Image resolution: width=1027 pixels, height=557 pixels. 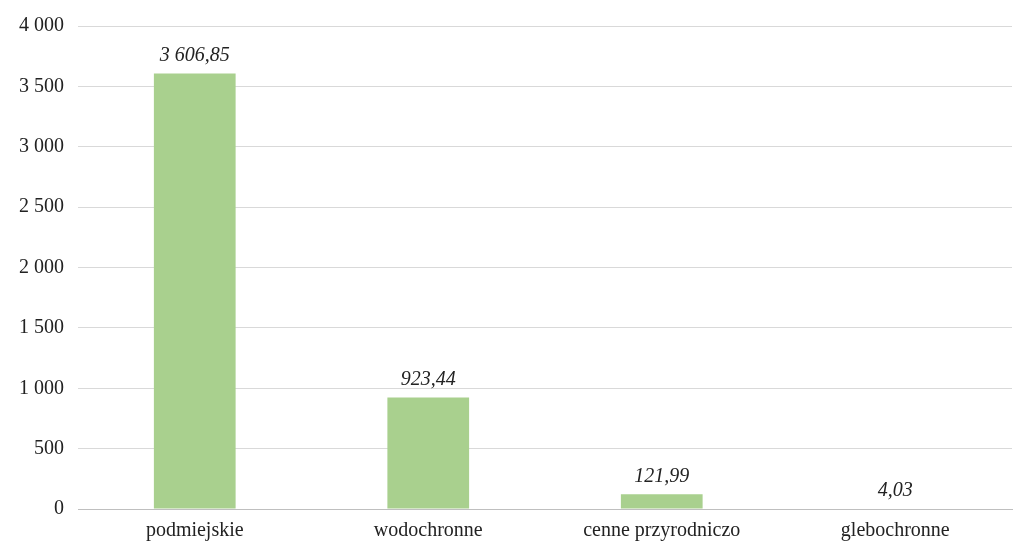 What do you see at coordinates (194, 530) in the screenshot?
I see `x-tick-label: podmiejskie` at bounding box center [194, 530].